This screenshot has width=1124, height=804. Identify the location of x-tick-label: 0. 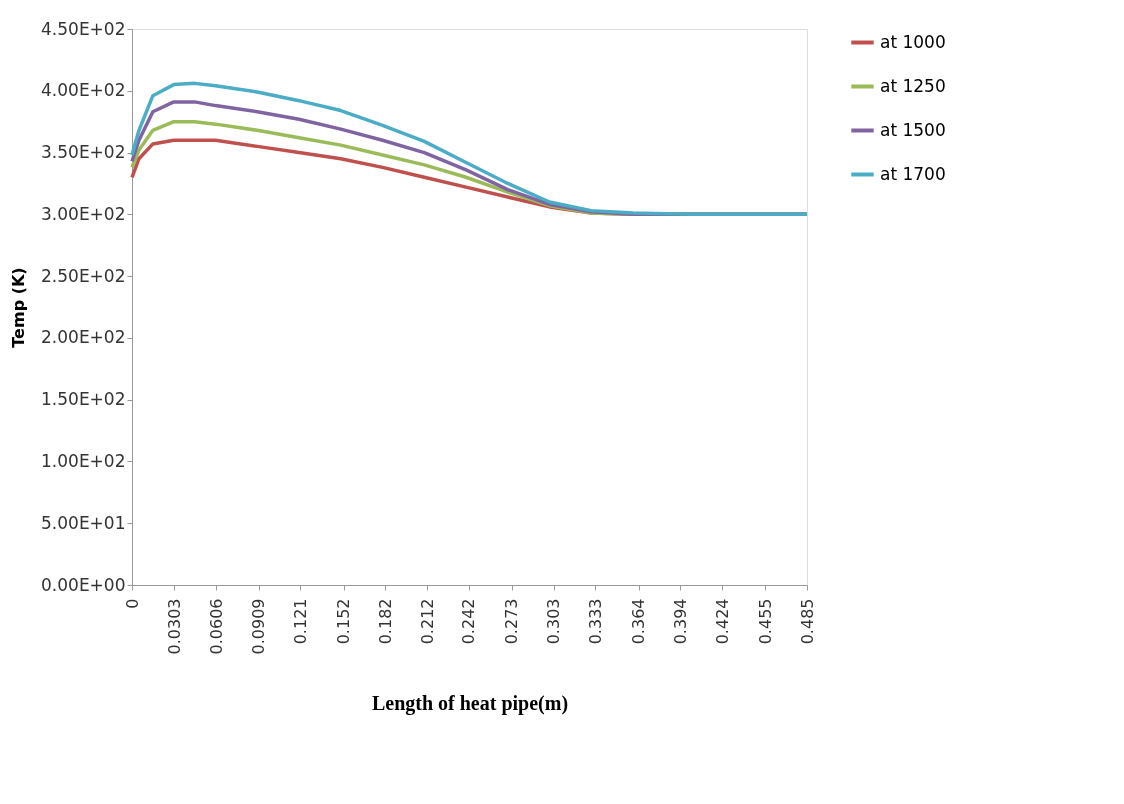
(132, 603).